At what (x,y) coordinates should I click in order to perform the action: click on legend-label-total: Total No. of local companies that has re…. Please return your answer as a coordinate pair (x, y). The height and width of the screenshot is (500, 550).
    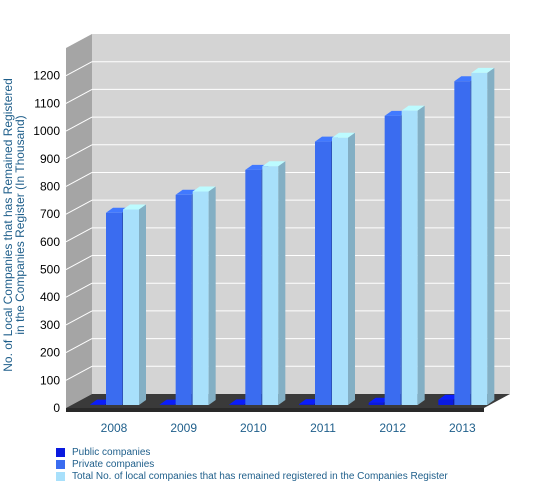
    Looking at the image, I should click on (260, 476).